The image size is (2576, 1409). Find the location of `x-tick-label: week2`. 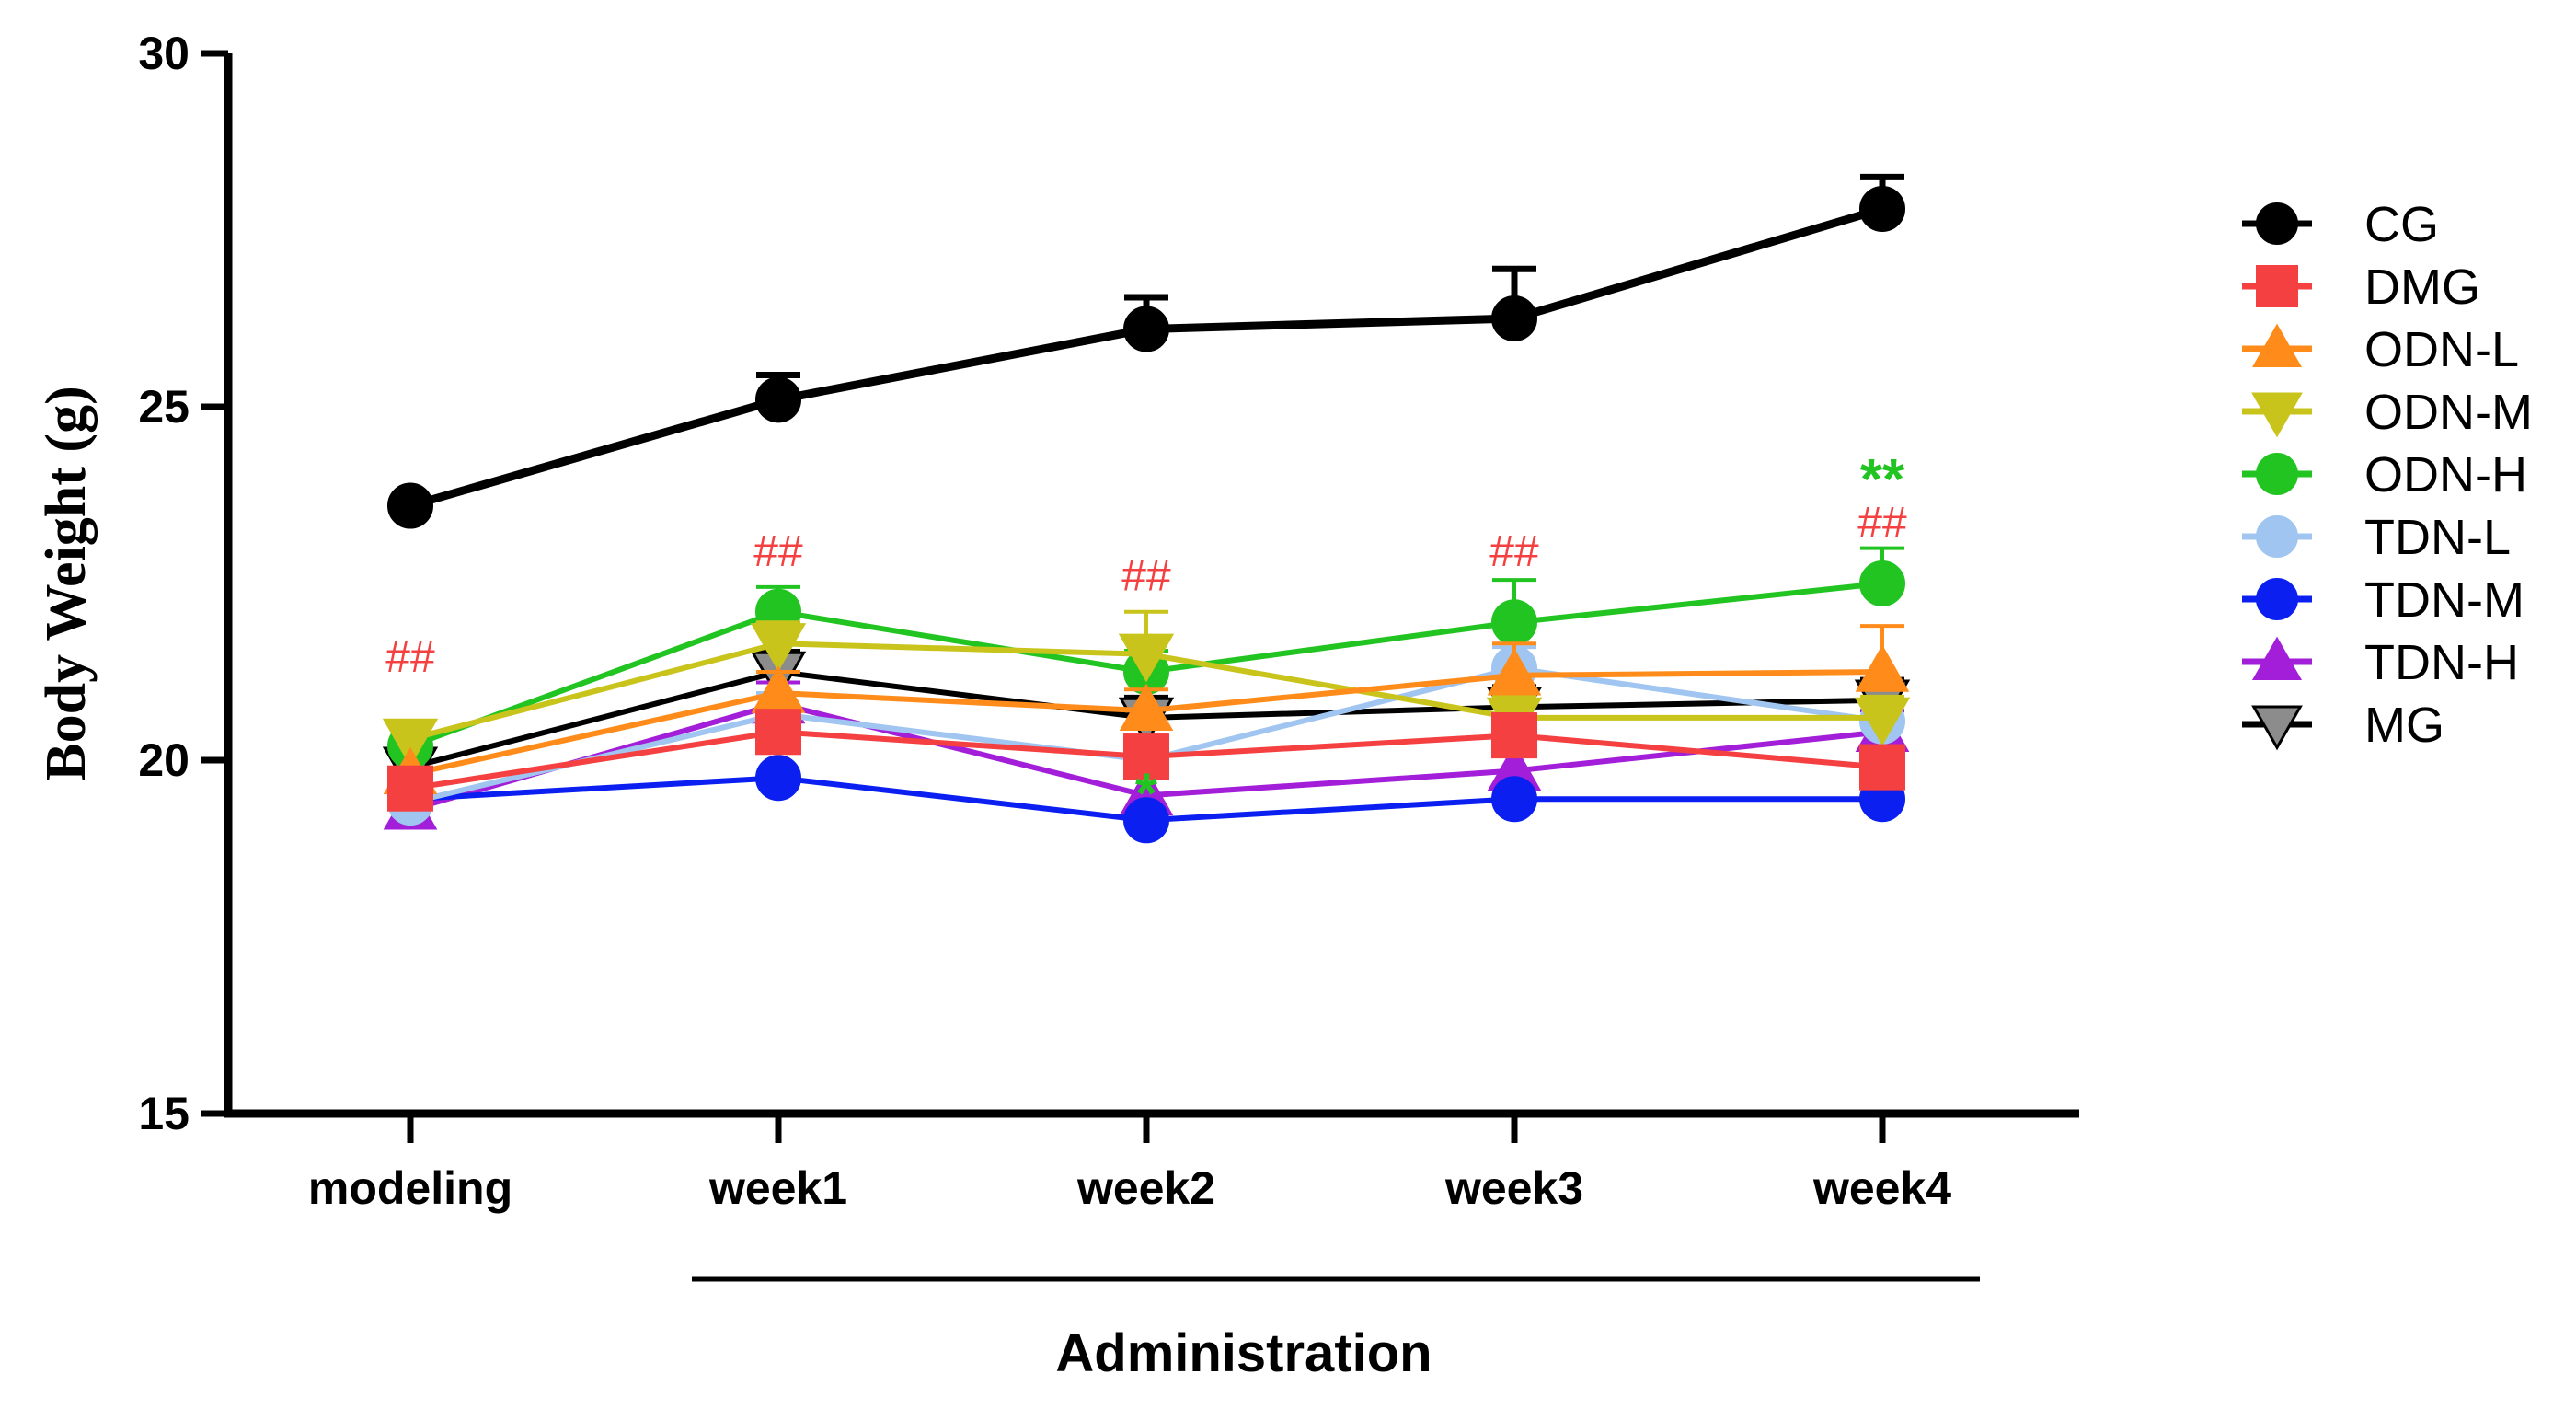

x-tick-label: week2 is located at coordinates (1145, 1188).